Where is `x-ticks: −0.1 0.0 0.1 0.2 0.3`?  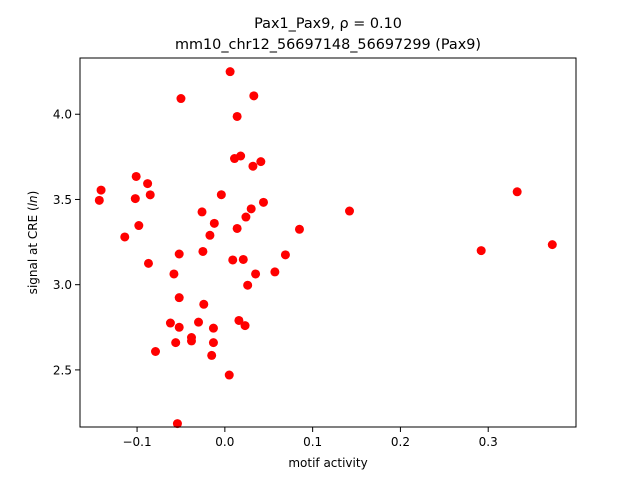
x-ticks: −0.1 0.0 0.1 0.2 0.3 is located at coordinates (310, 438).